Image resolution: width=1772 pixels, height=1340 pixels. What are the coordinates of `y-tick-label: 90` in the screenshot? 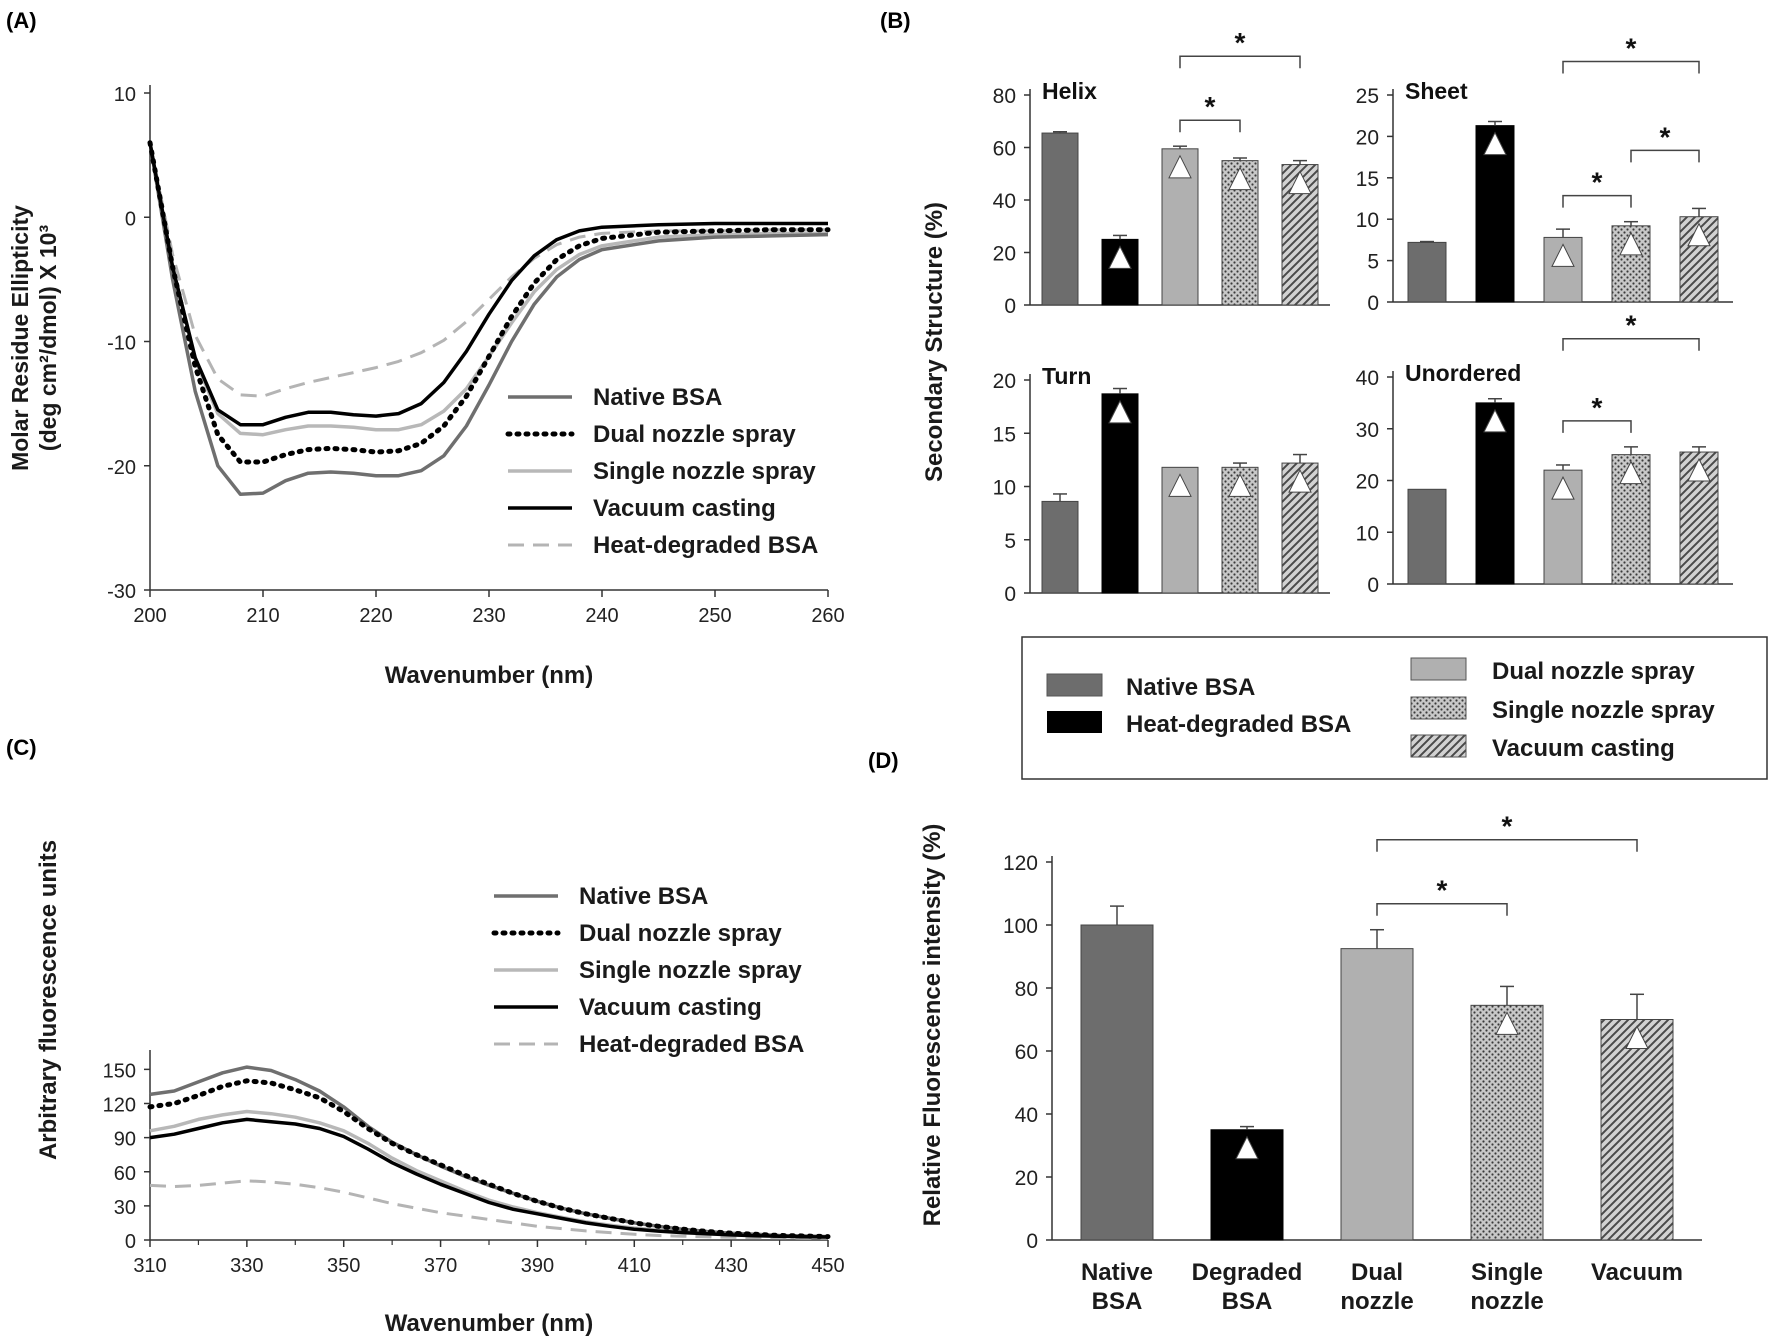 It's located at (125, 1140).